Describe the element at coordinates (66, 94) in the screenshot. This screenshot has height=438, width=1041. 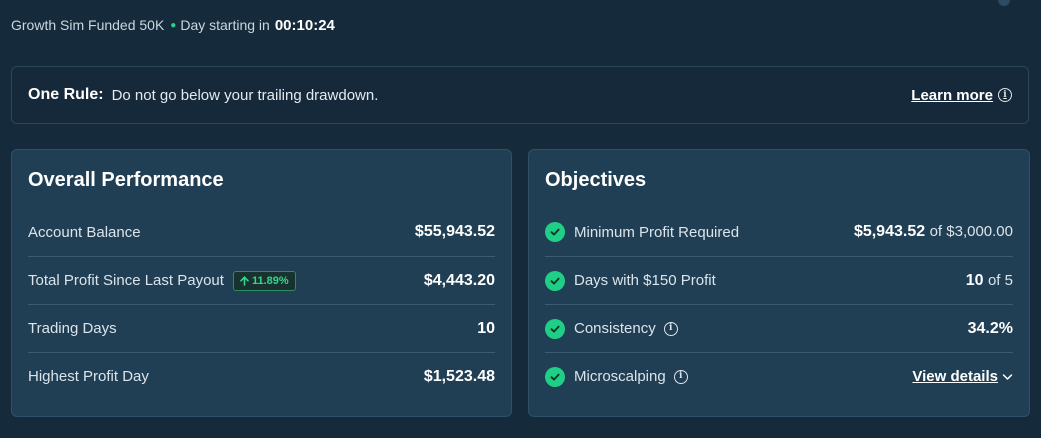
I see `rule-label: One Rule:` at that location.